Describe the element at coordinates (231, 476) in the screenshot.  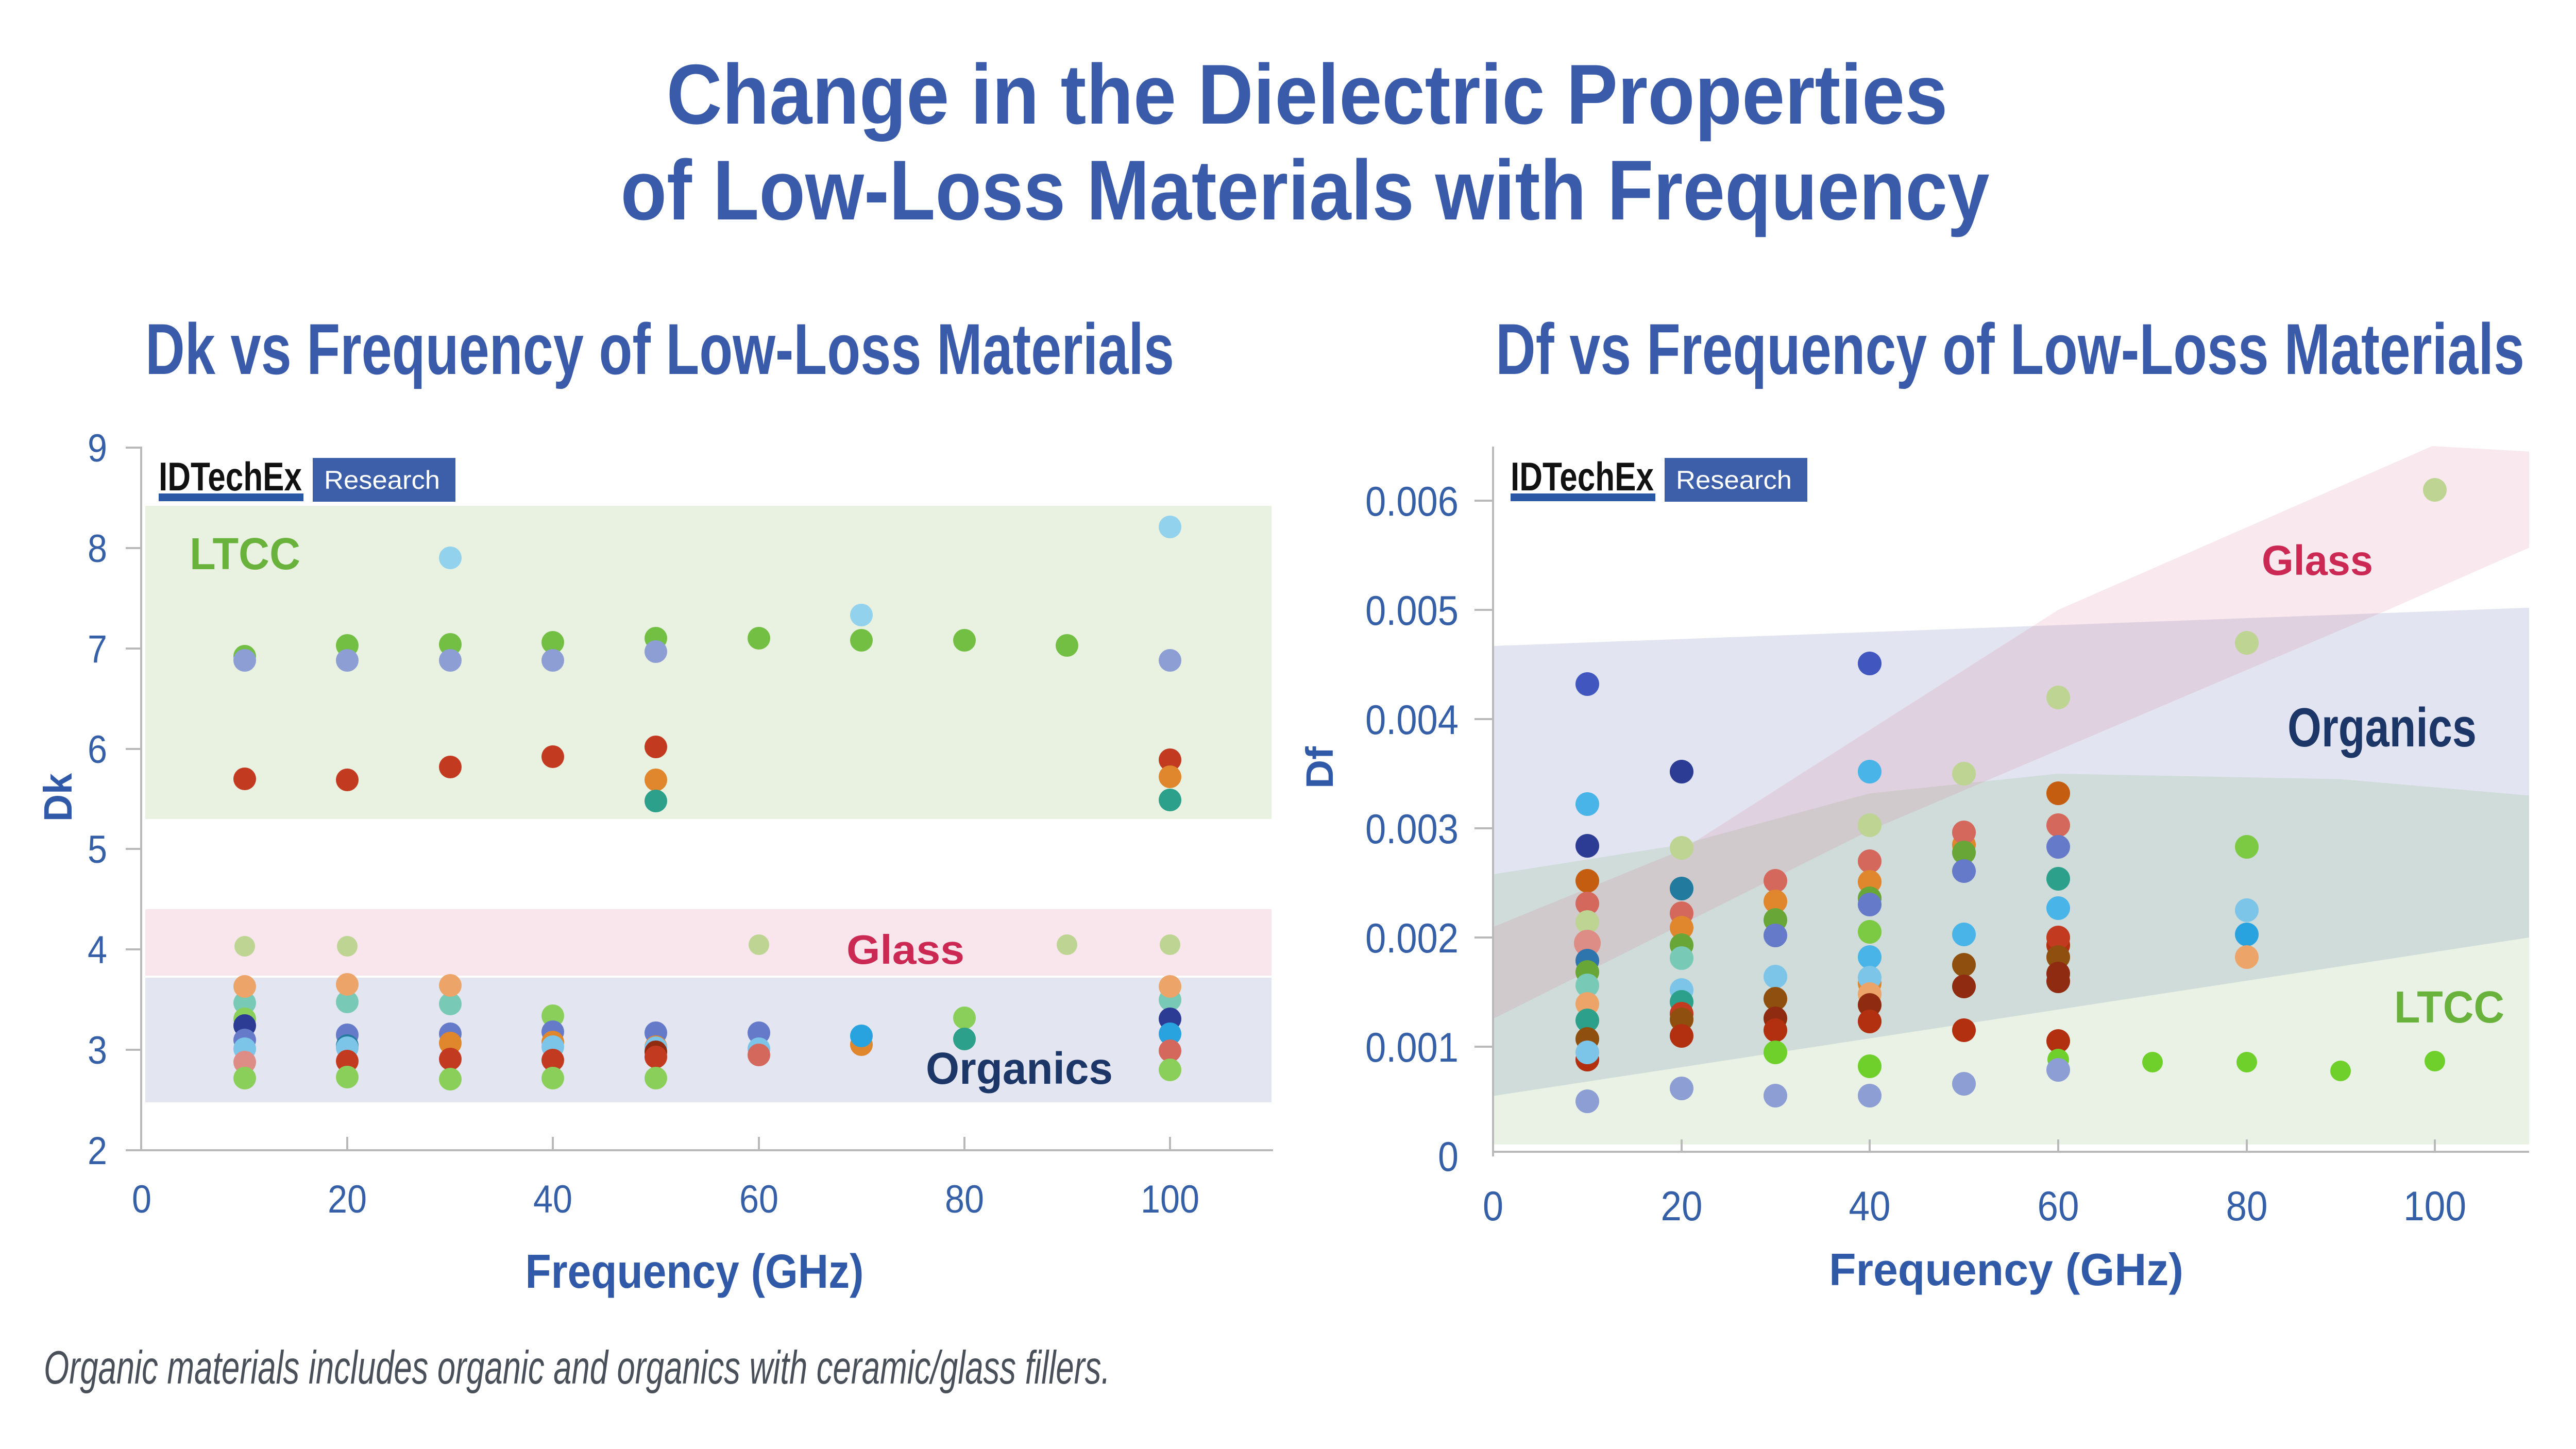
I see `svg-text: IDTechEx` at that location.